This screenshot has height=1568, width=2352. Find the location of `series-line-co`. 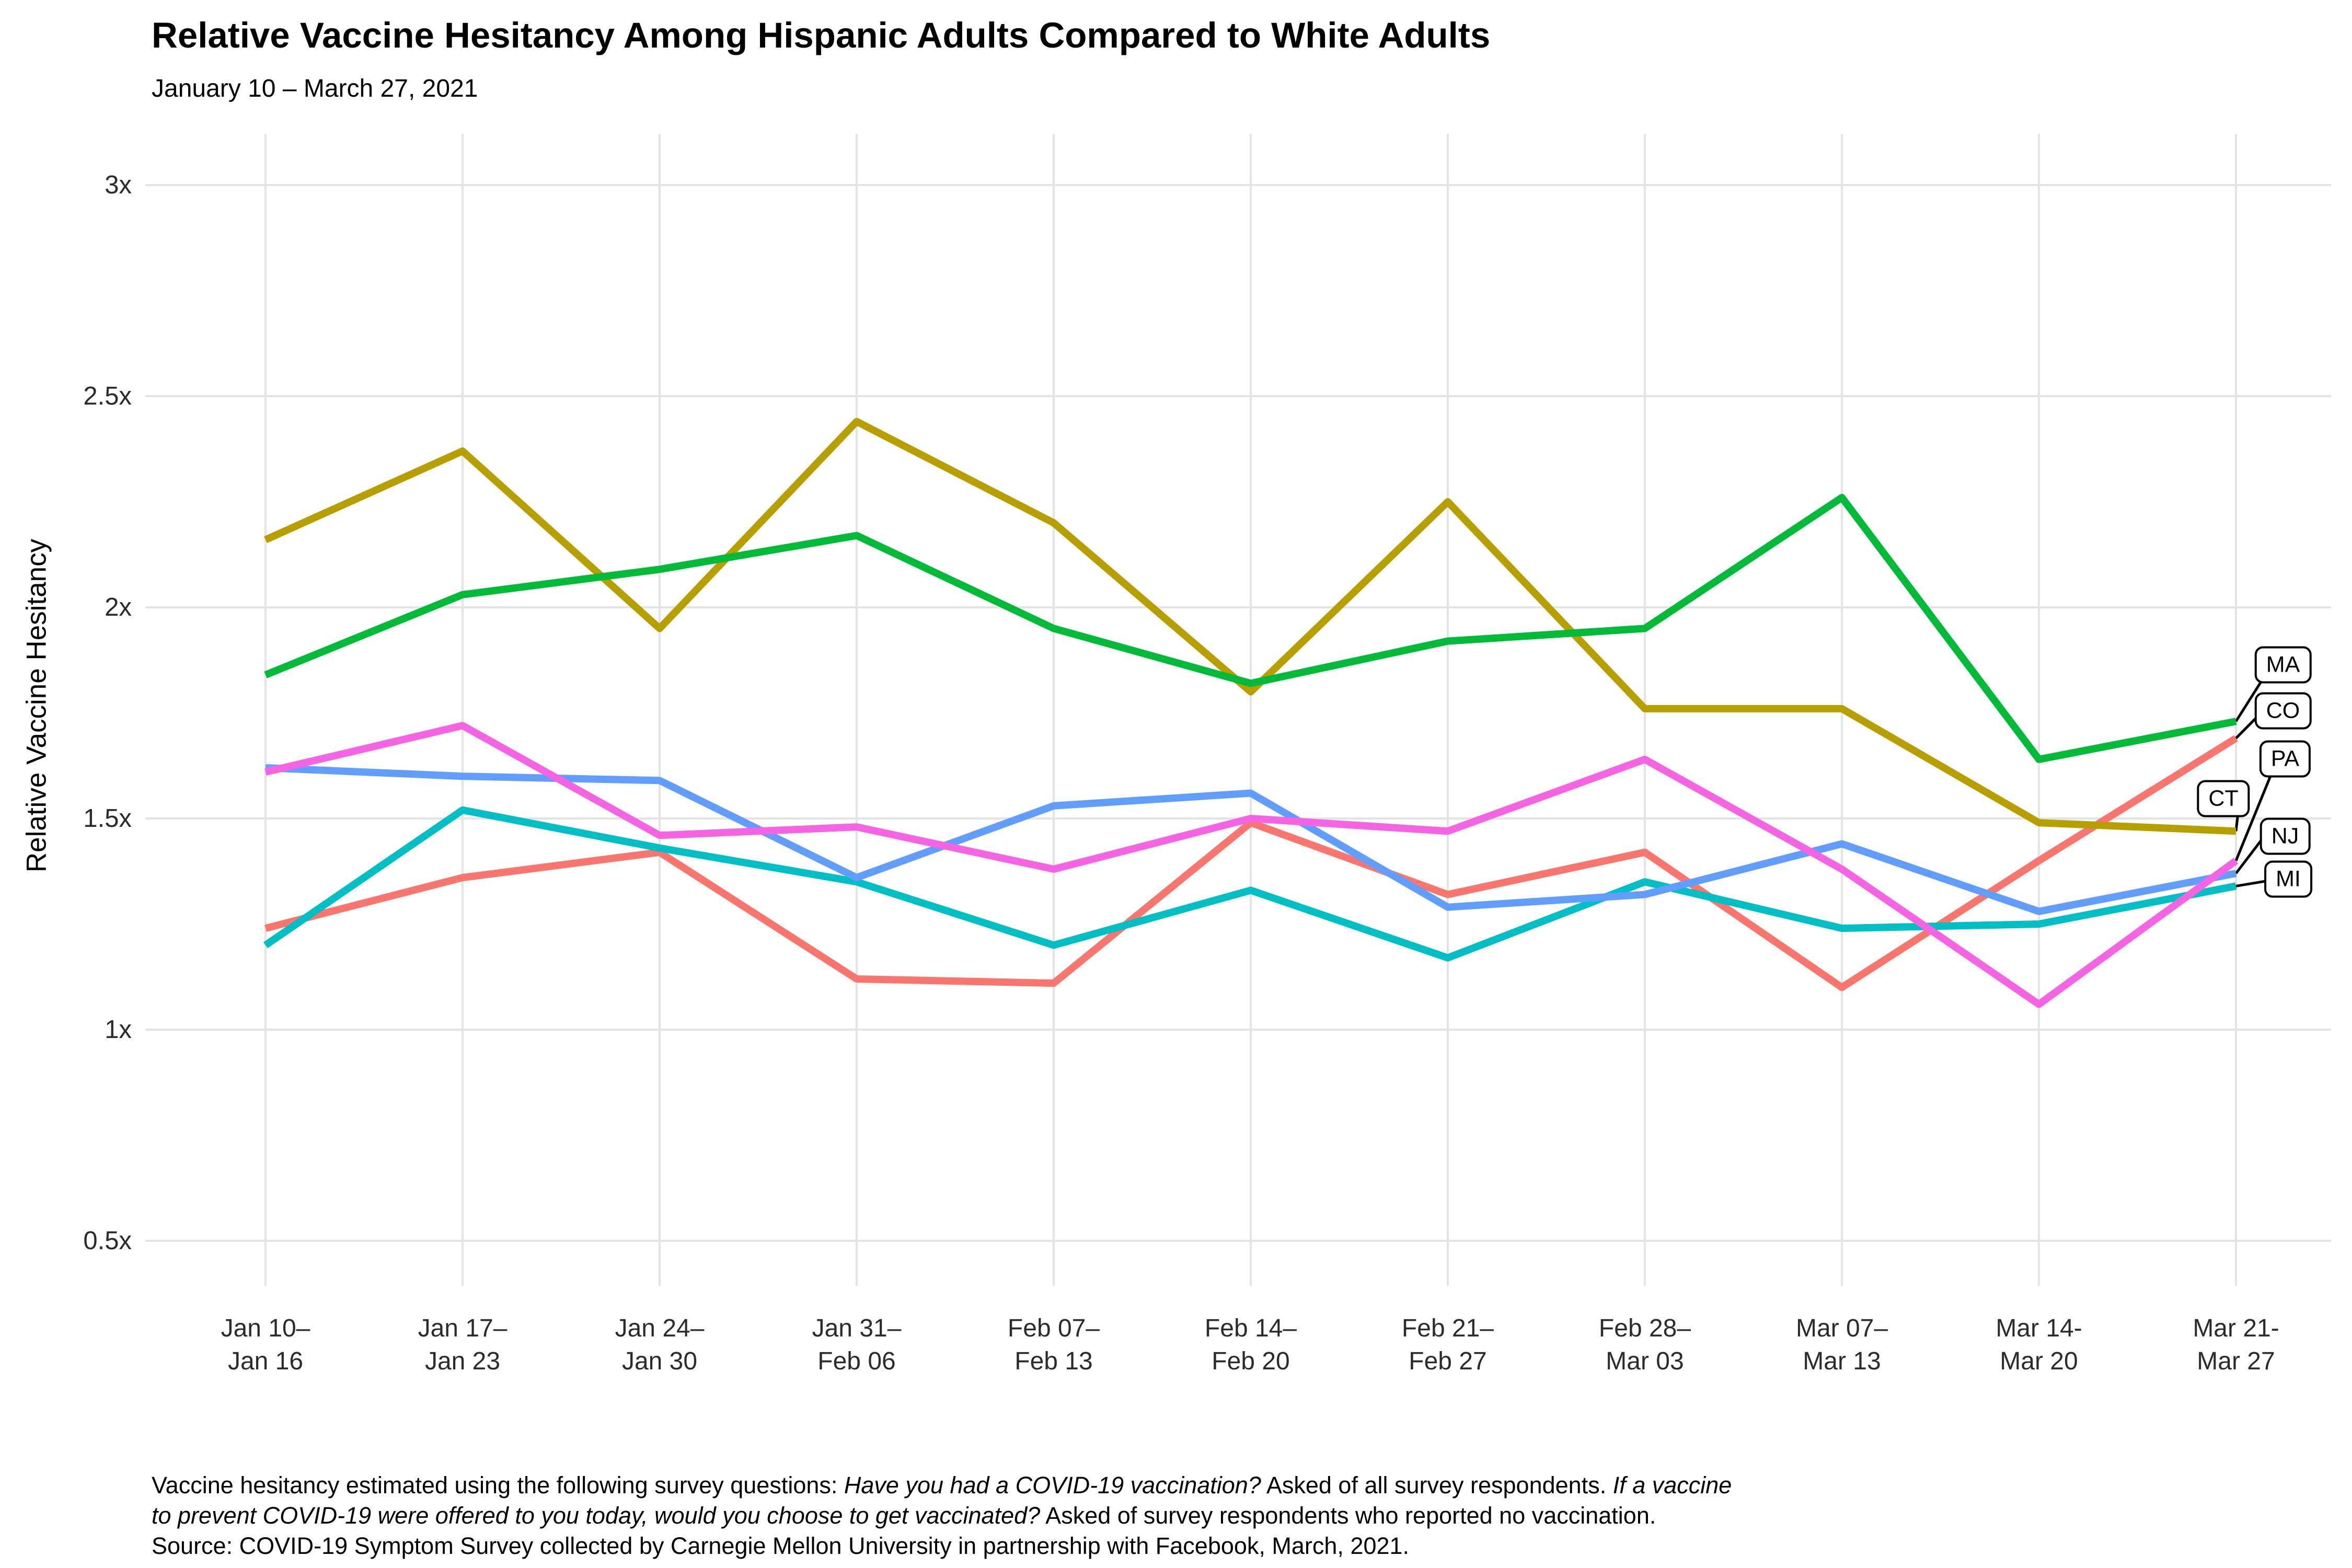

series-line-co is located at coordinates (1251, 863).